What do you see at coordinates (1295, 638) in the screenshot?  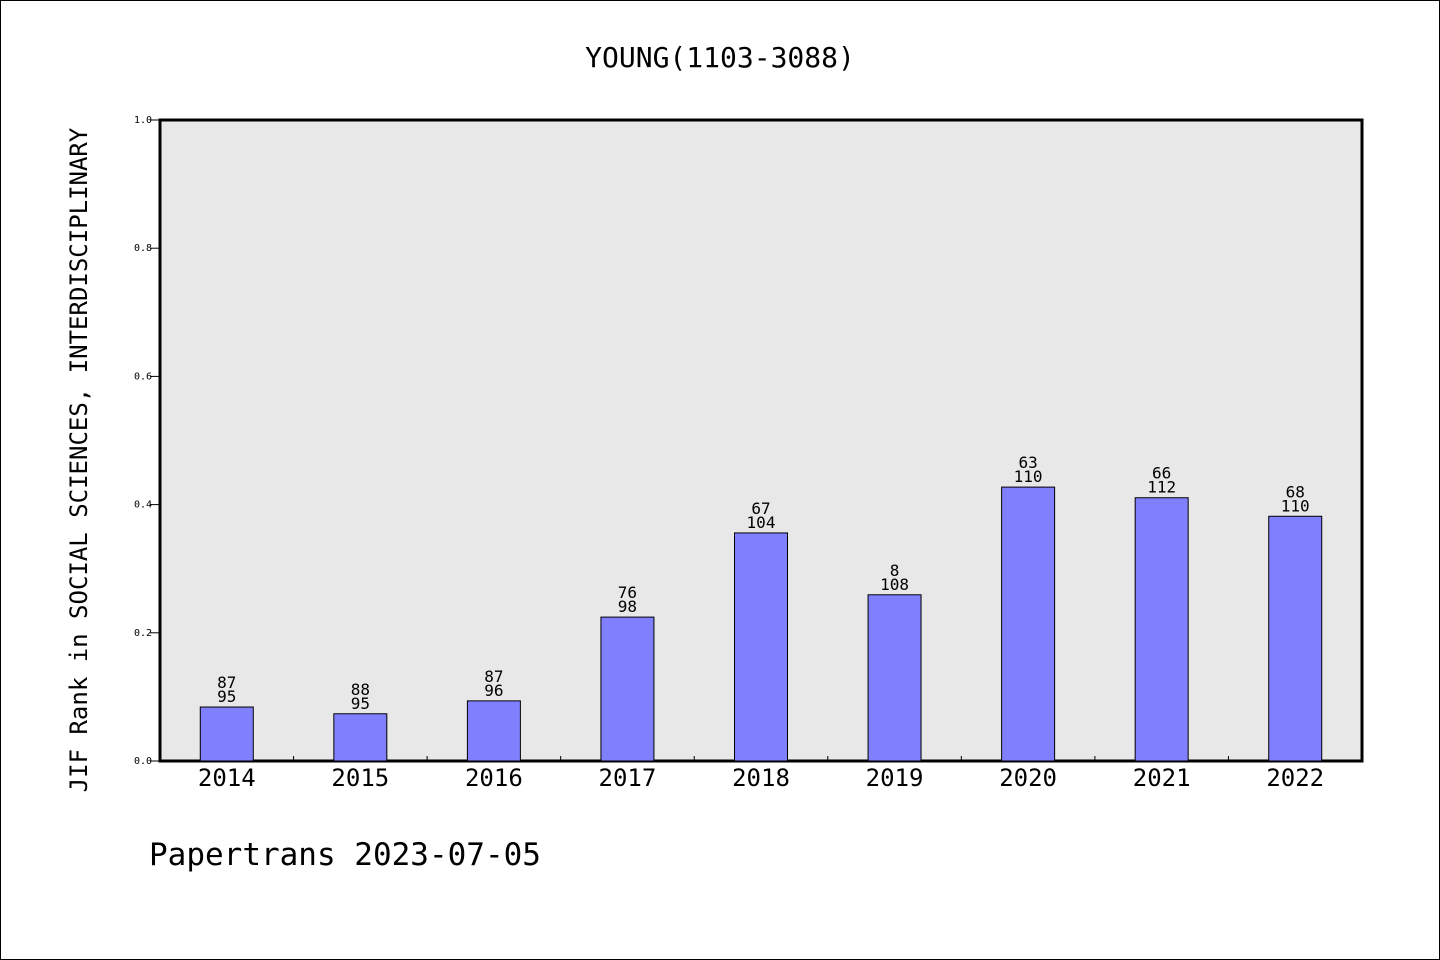 I see `bar-2022` at bounding box center [1295, 638].